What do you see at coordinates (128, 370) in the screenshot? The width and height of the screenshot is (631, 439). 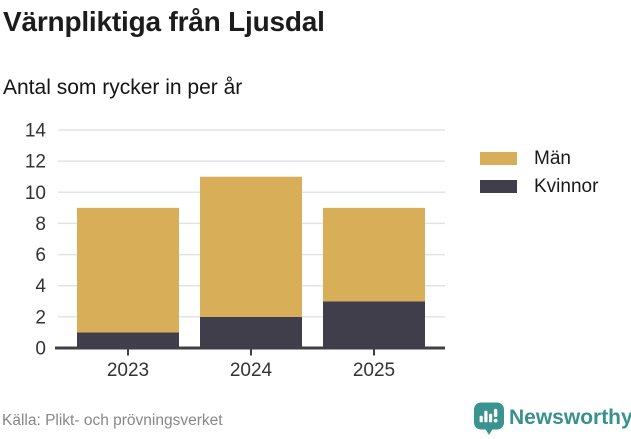 I see `x-tick-label: 2023` at bounding box center [128, 370].